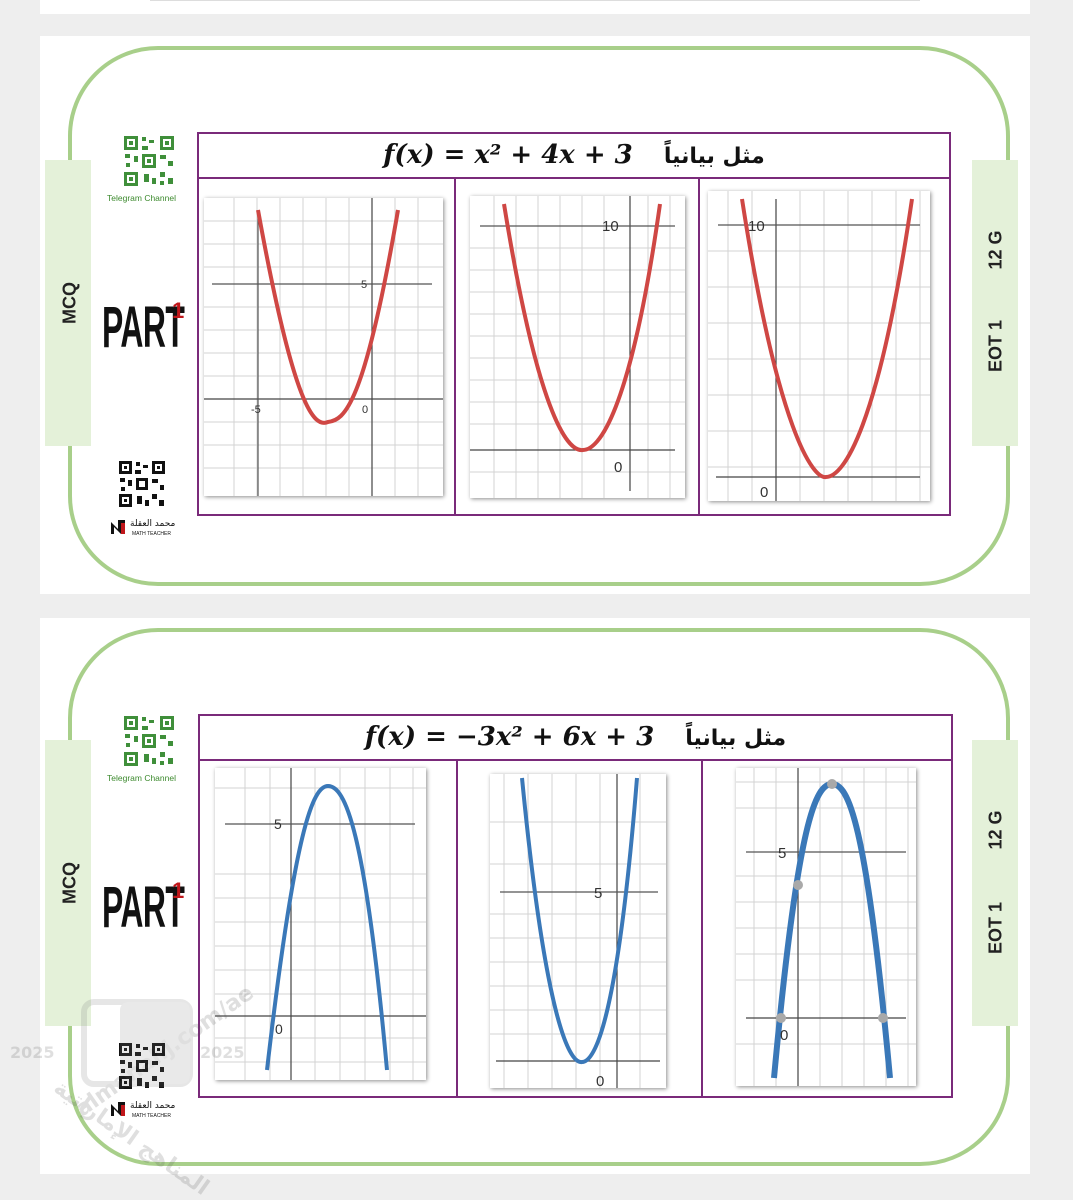 This screenshot has height=1200, width=1073. I want to click on graph-option-3: 10 0, so click(819, 346).